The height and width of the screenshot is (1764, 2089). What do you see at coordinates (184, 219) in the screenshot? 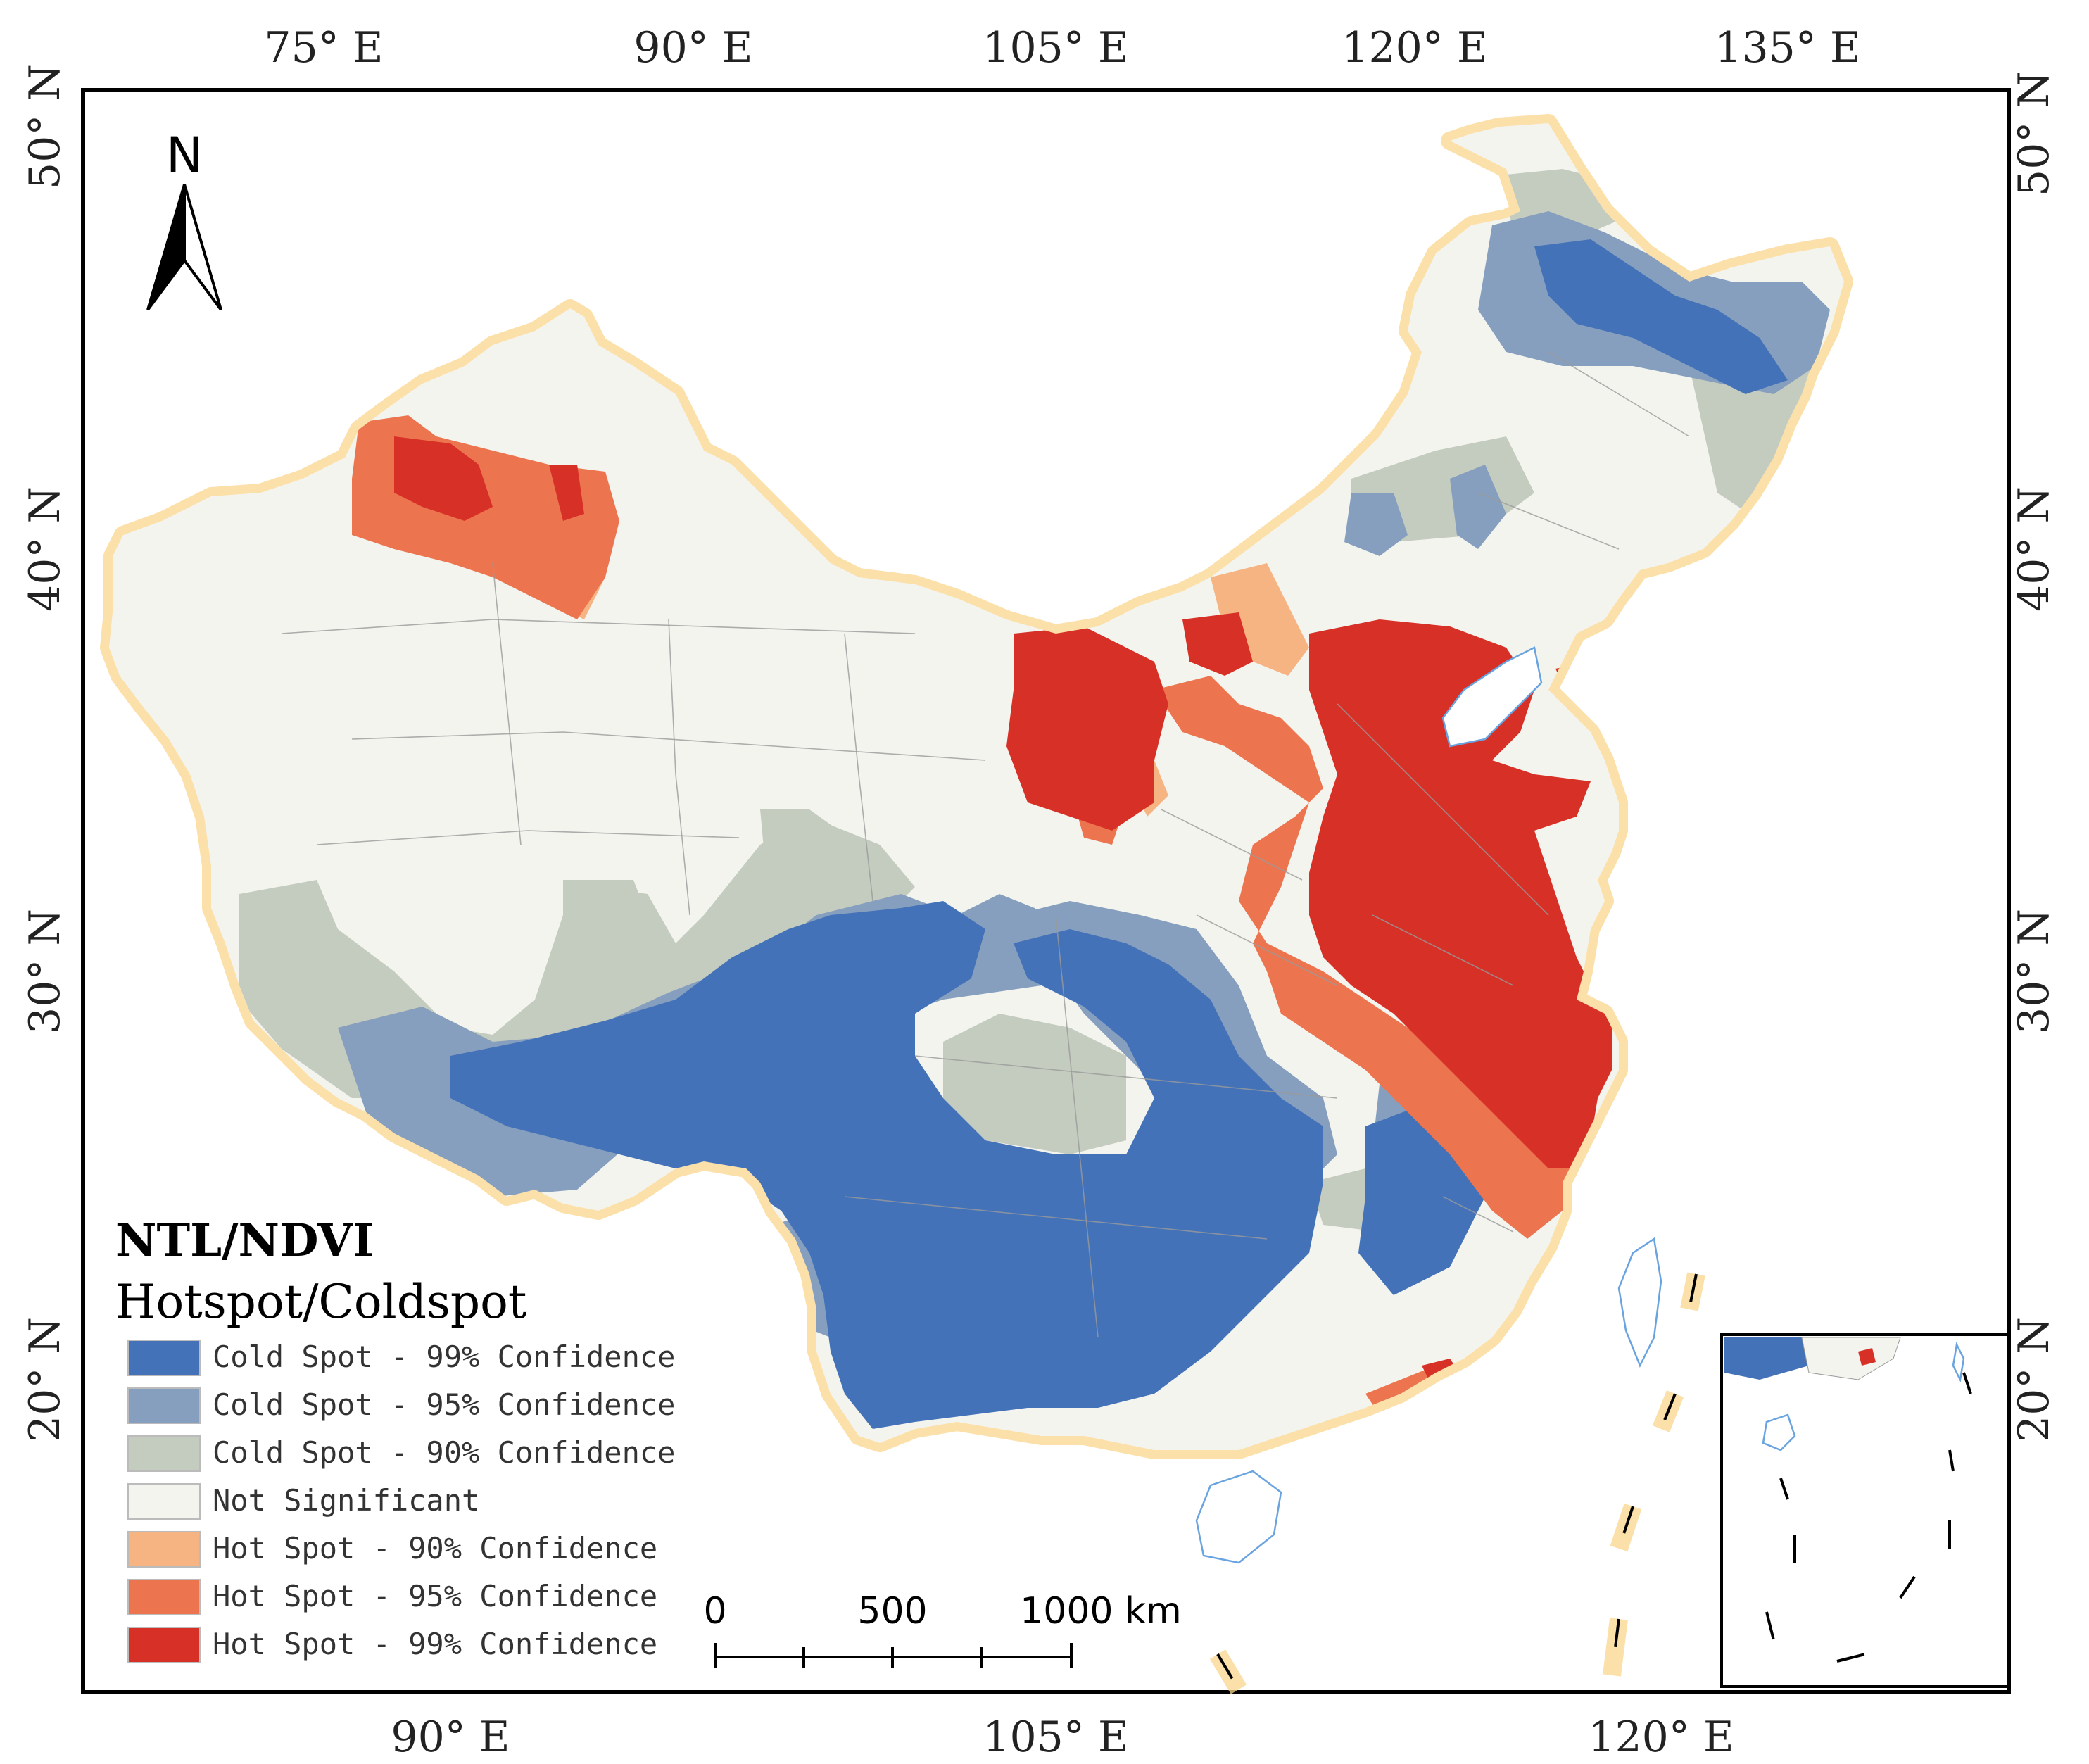
I see `north-arrow: N` at bounding box center [184, 219].